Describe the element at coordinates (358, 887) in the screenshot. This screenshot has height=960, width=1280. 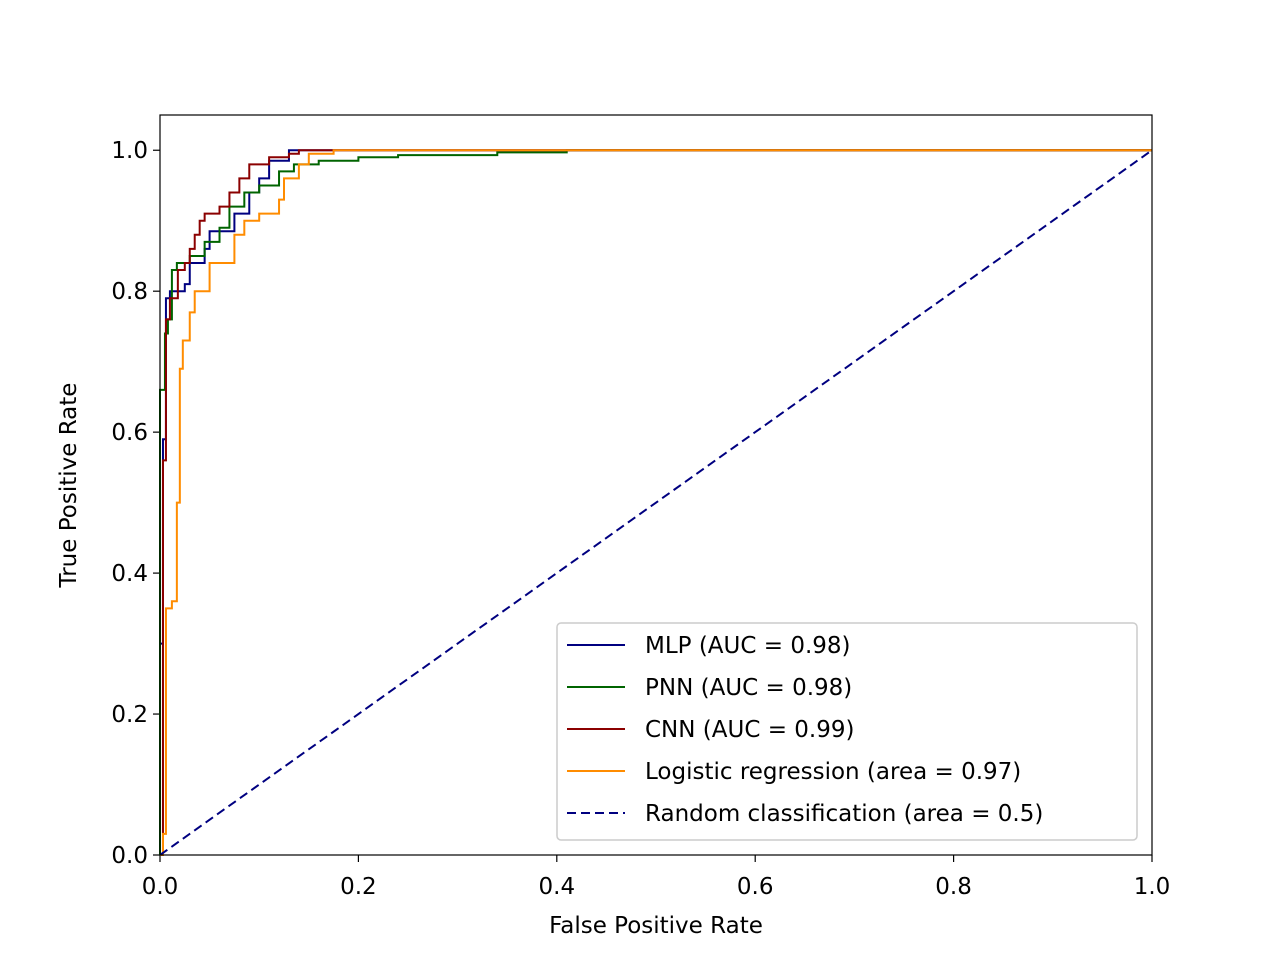
I see `x-tick-label: 0.2` at that location.